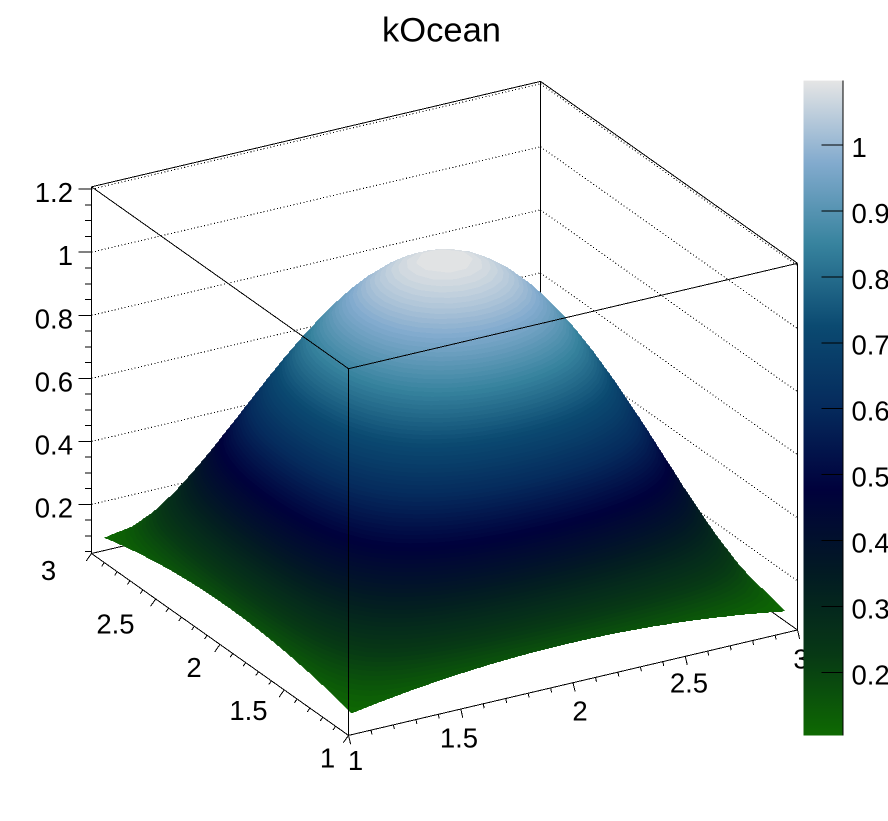 This screenshot has height=821, width=888. Describe the element at coordinates (870, 608) in the screenshot. I see `svg-text: 0.3` at that location.